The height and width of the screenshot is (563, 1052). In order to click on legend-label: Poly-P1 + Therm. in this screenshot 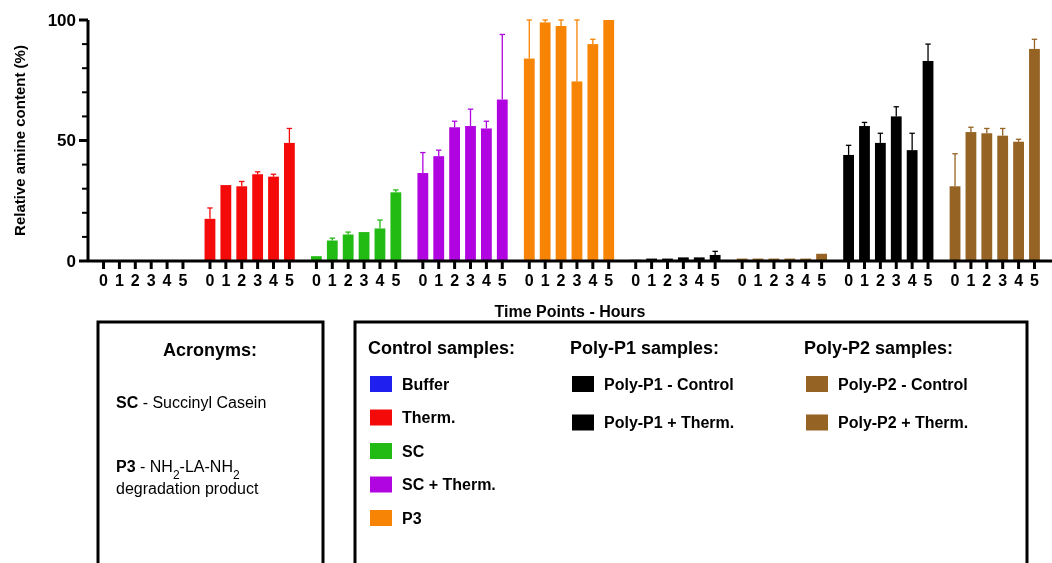, I will do `click(669, 423)`.